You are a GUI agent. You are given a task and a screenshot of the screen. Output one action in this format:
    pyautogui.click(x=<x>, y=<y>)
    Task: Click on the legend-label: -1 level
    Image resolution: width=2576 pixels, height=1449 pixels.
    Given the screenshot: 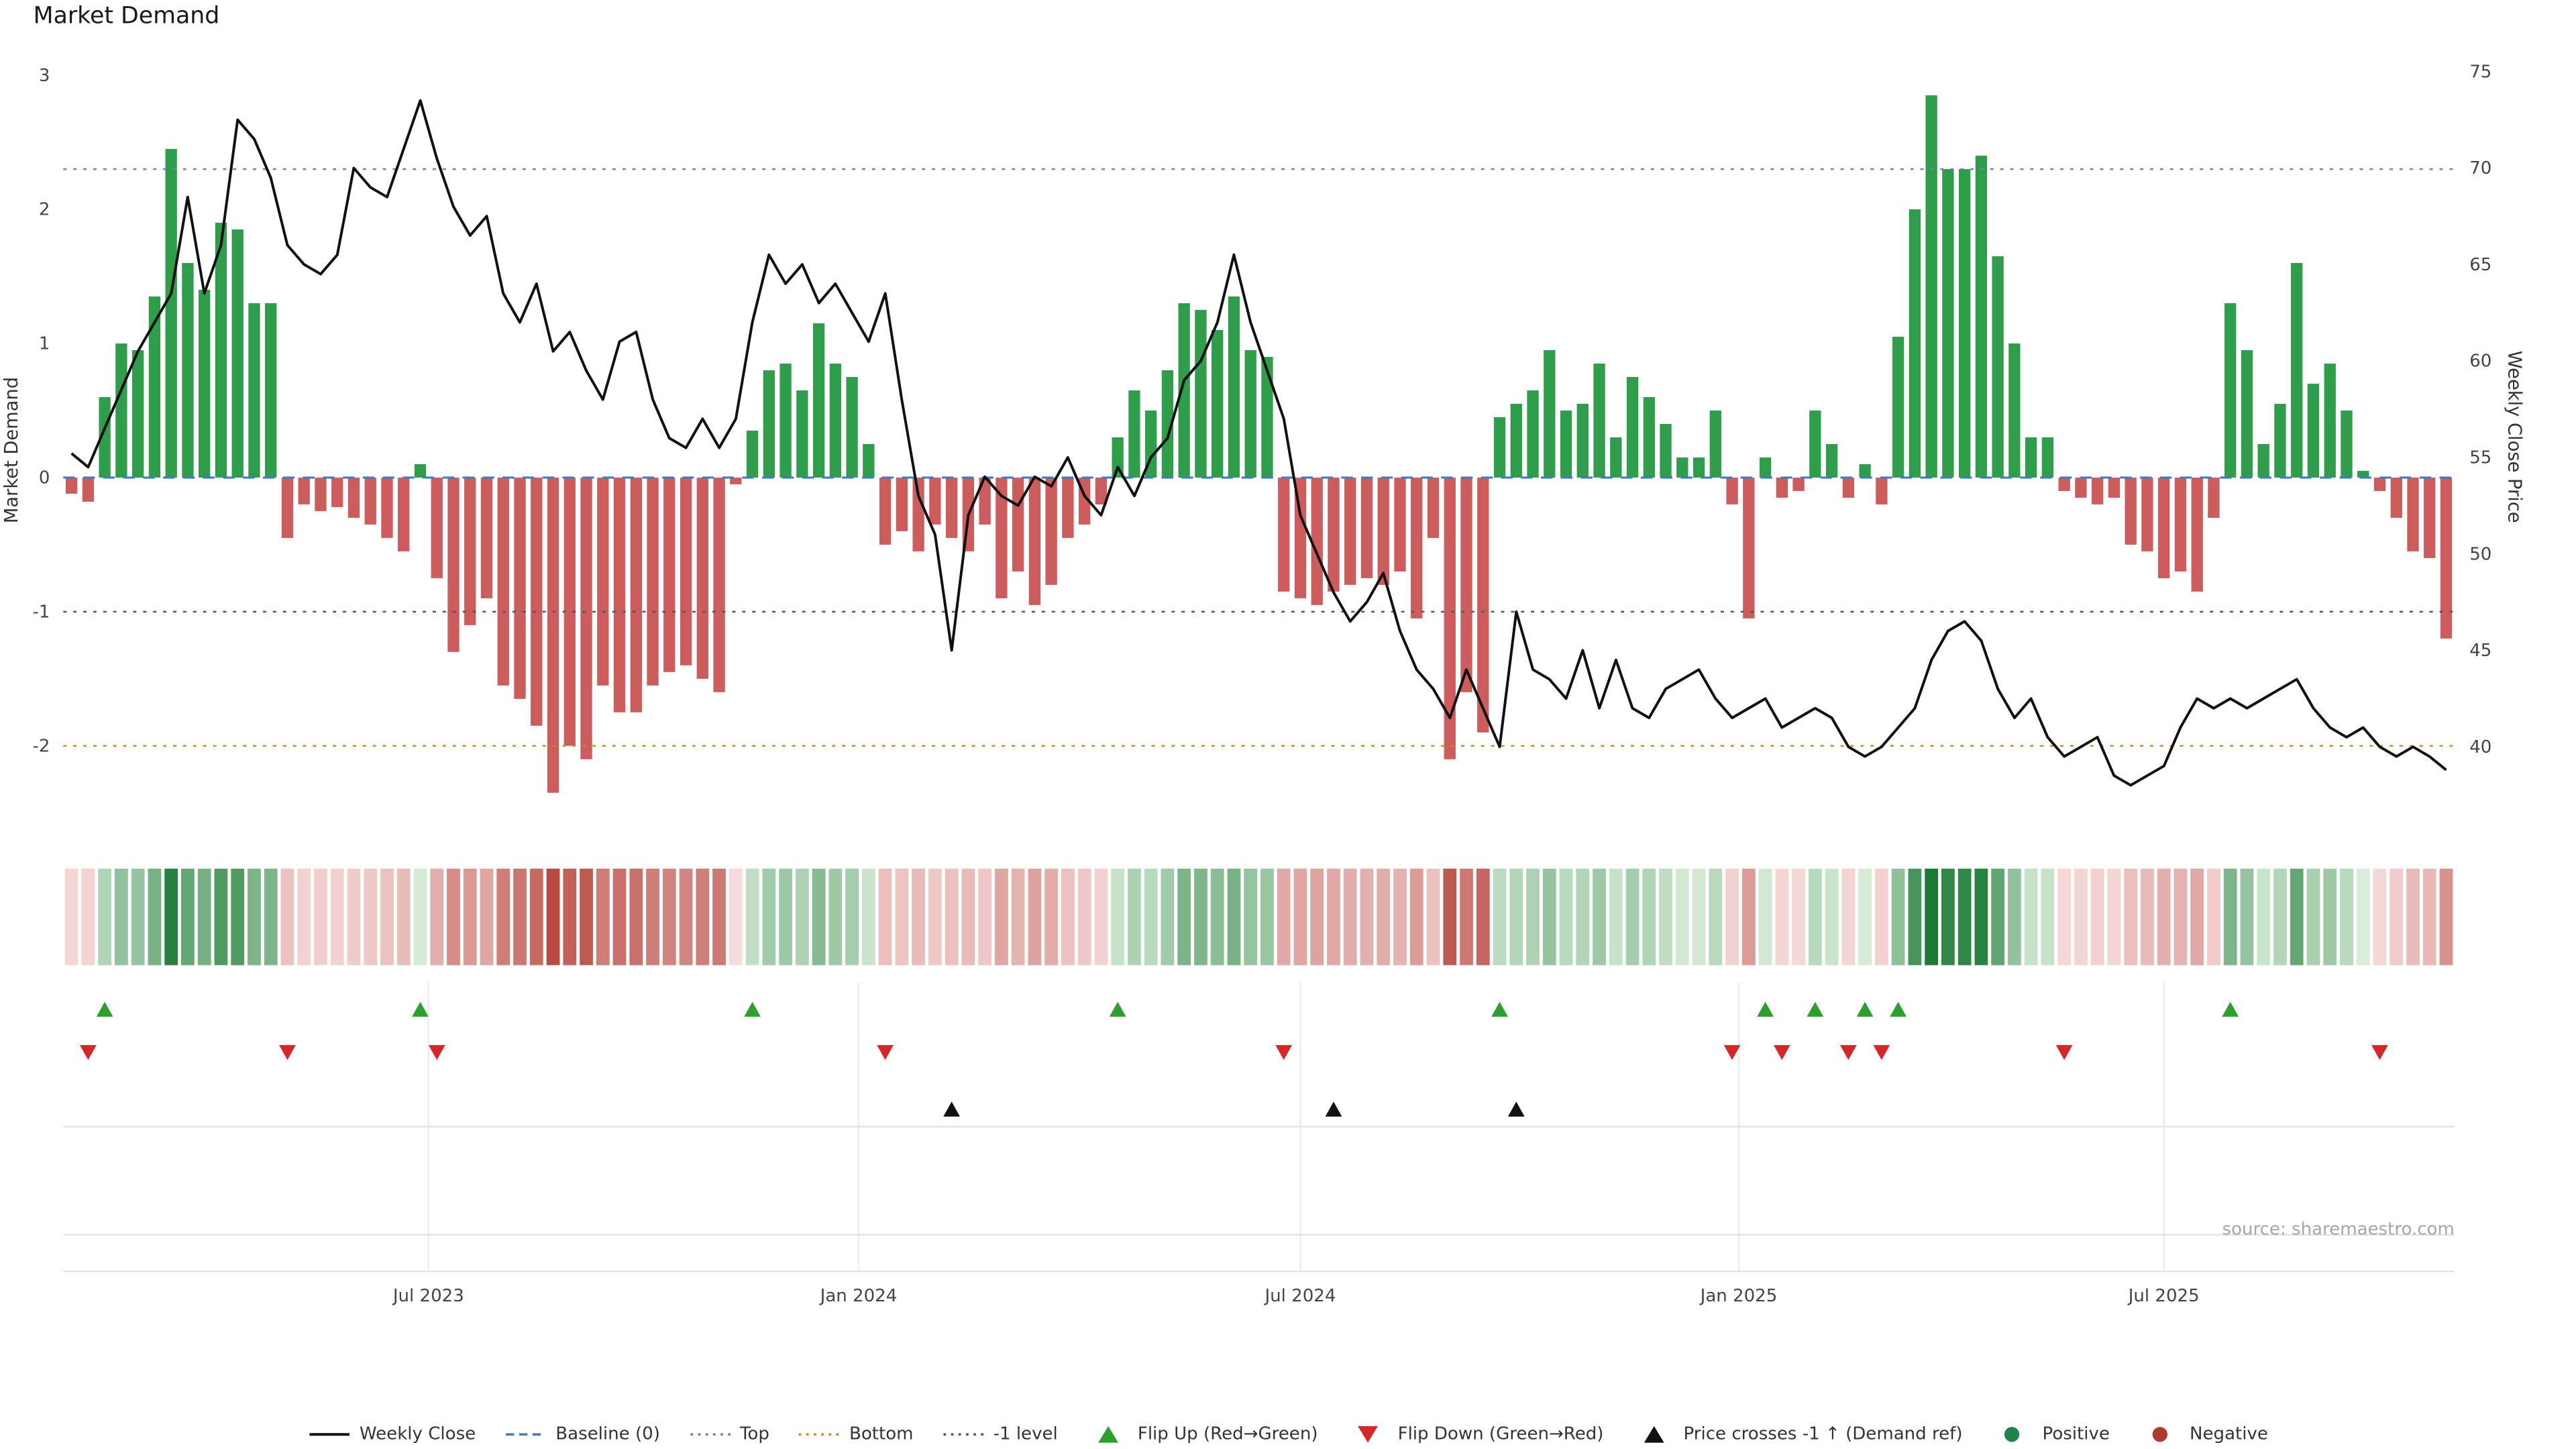 What is the action you would take?
    pyautogui.click(x=1025, y=1434)
    